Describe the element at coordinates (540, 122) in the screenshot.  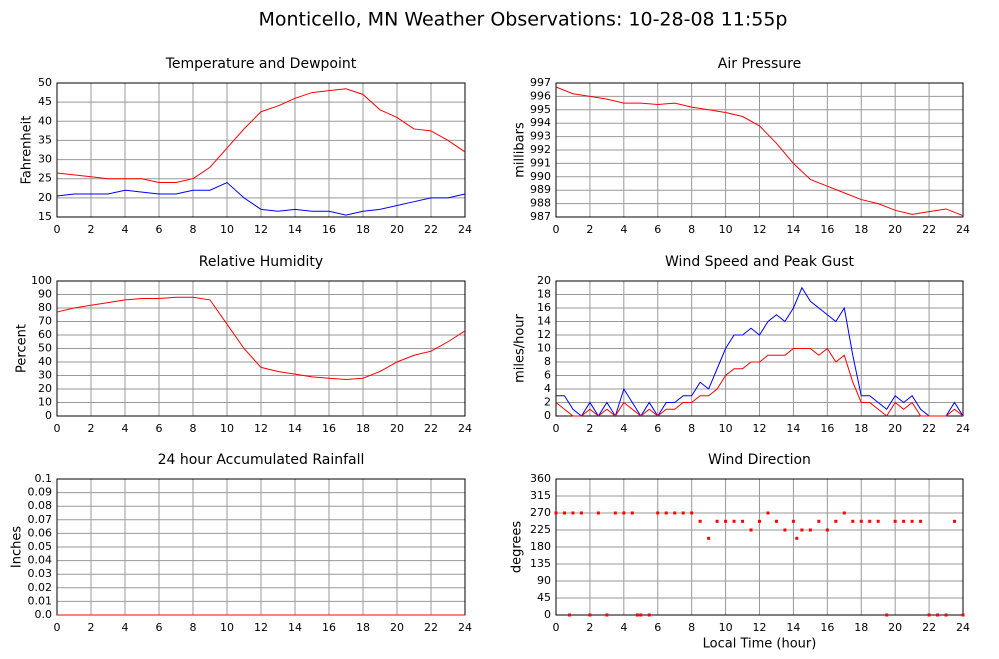
I see `y-tick-label: 994` at that location.